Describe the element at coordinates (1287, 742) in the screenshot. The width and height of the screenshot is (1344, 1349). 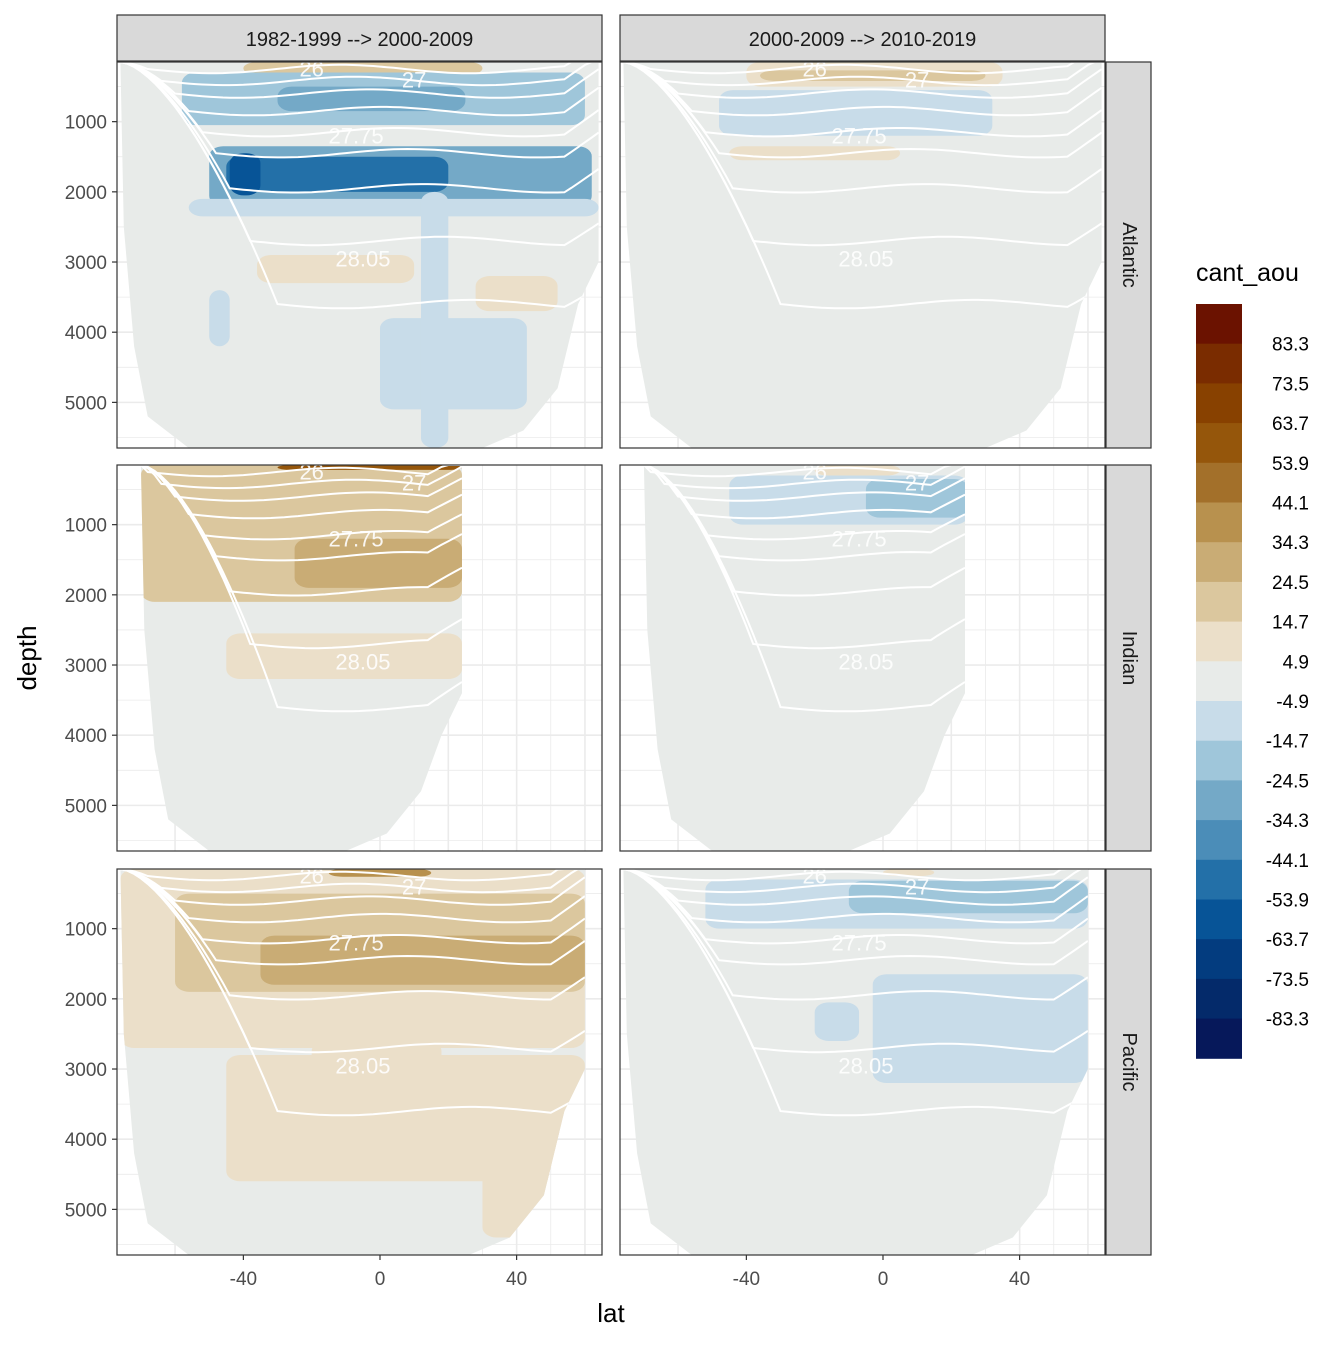
I see `legend-label: -14.7` at that location.